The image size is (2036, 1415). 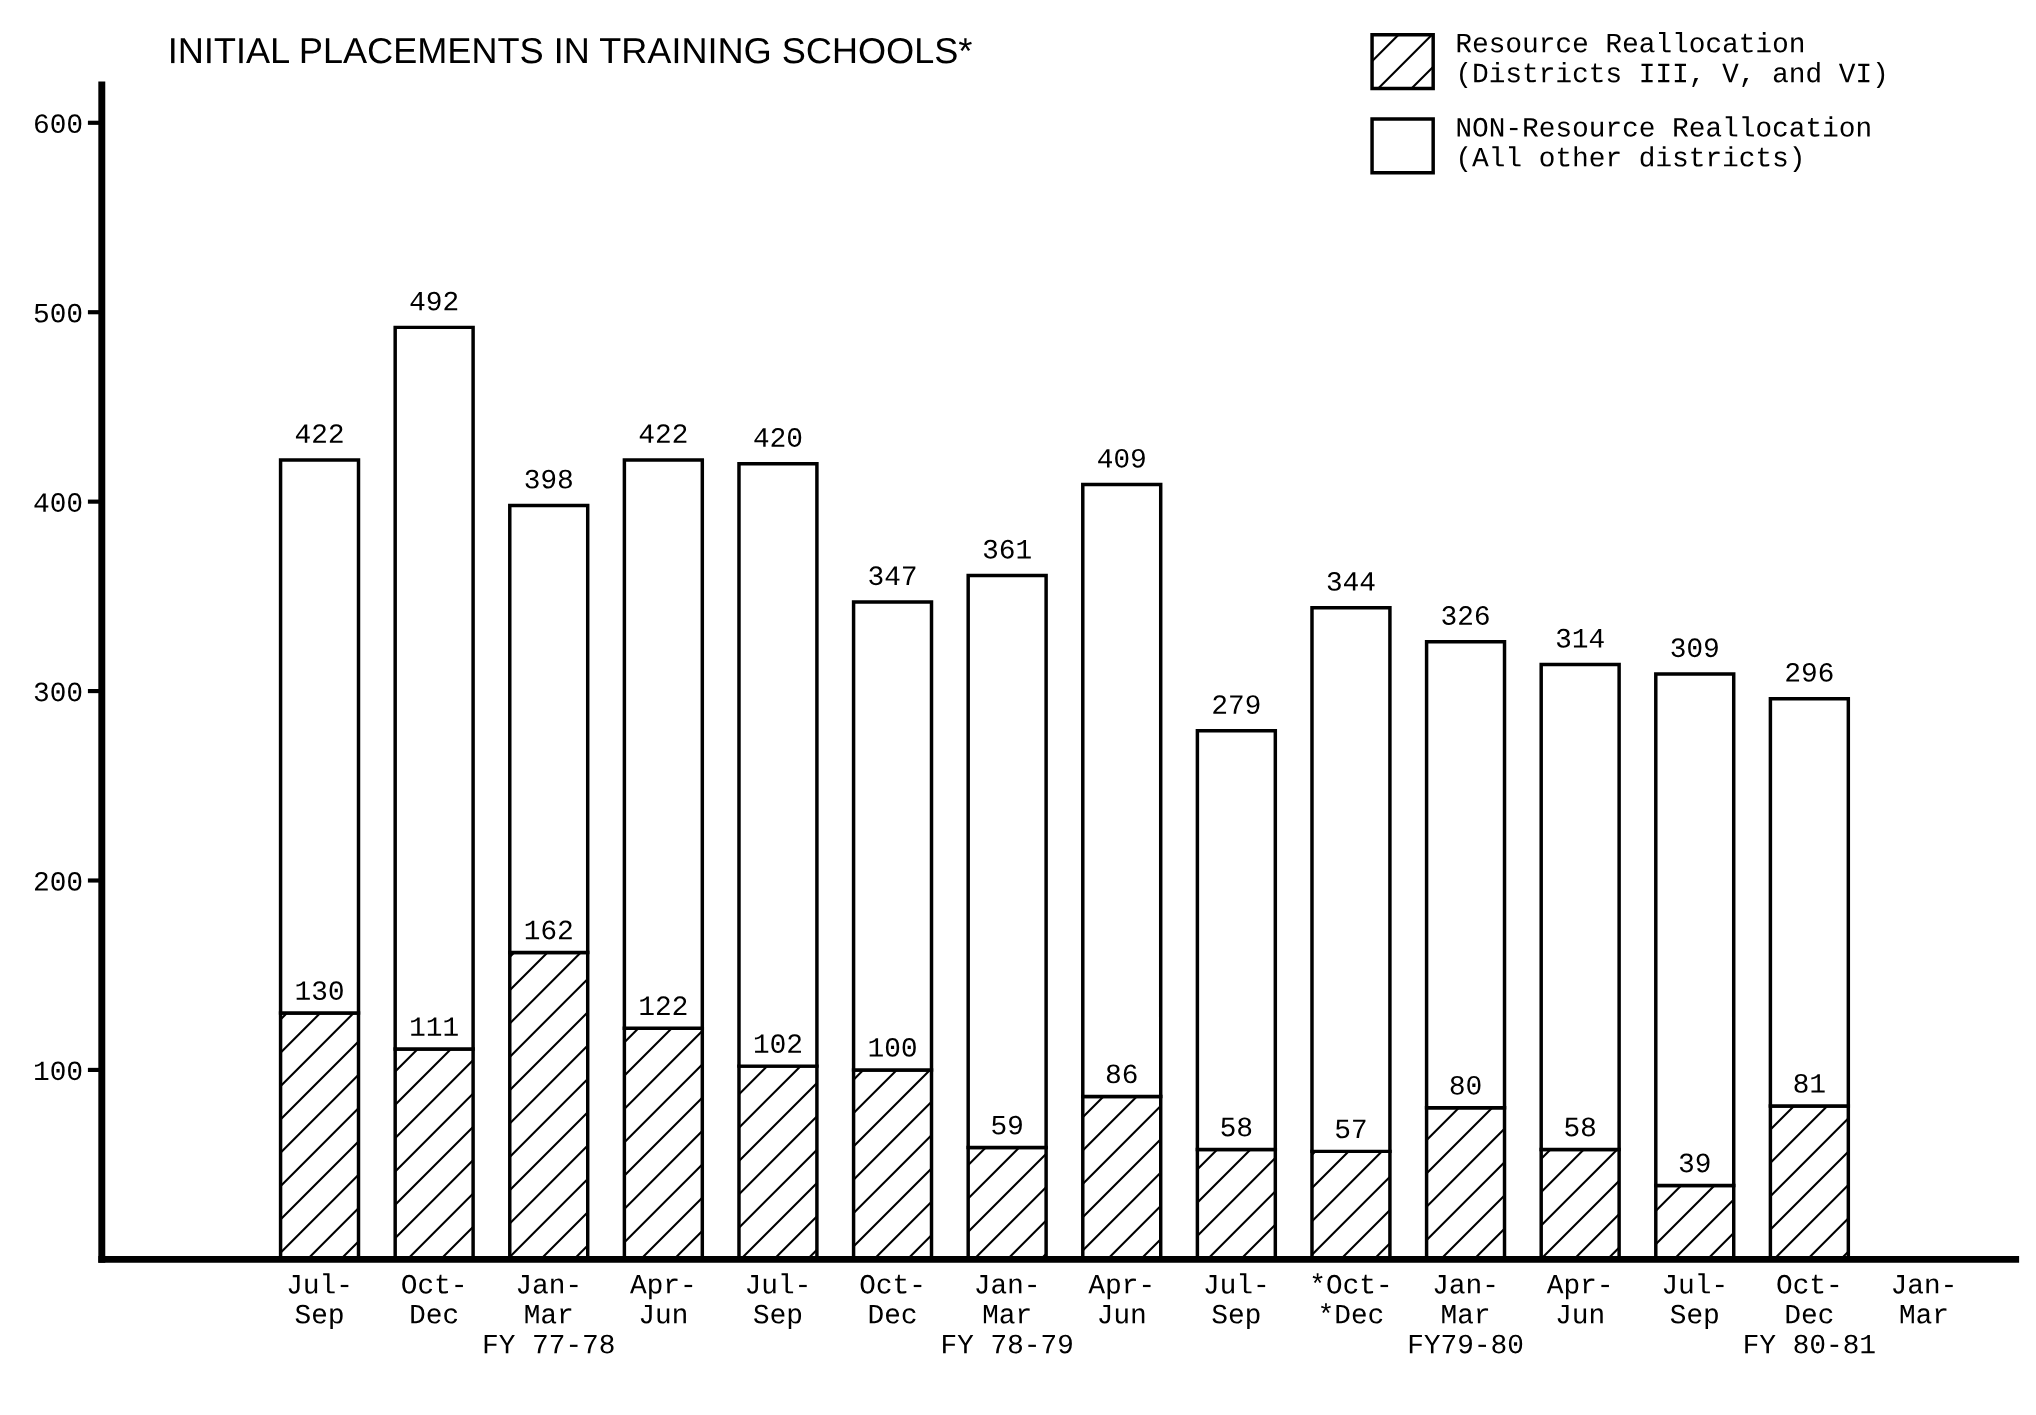 What do you see at coordinates (892, 1047) in the screenshot?
I see `data-label: 100` at bounding box center [892, 1047].